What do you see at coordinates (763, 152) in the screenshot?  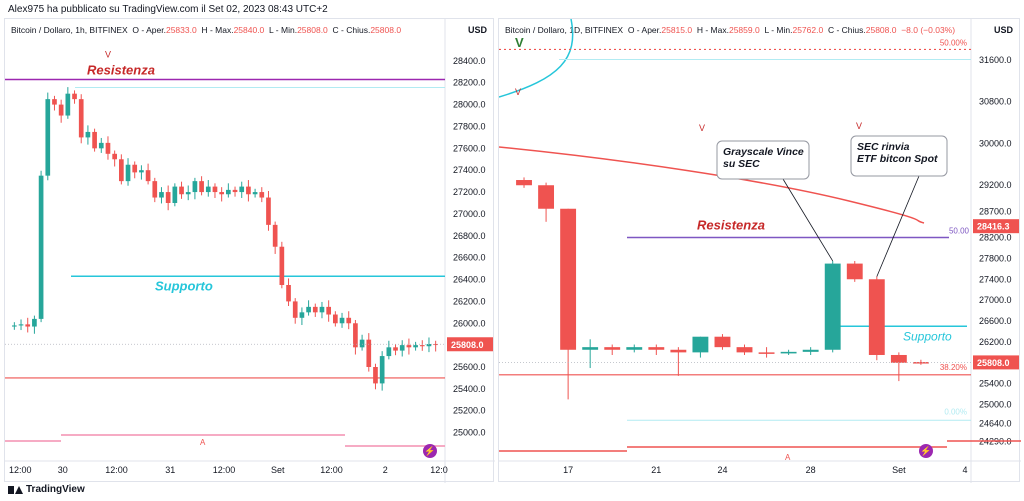 I see `callout-grayscale-text: Grayscale Vince` at bounding box center [763, 152].